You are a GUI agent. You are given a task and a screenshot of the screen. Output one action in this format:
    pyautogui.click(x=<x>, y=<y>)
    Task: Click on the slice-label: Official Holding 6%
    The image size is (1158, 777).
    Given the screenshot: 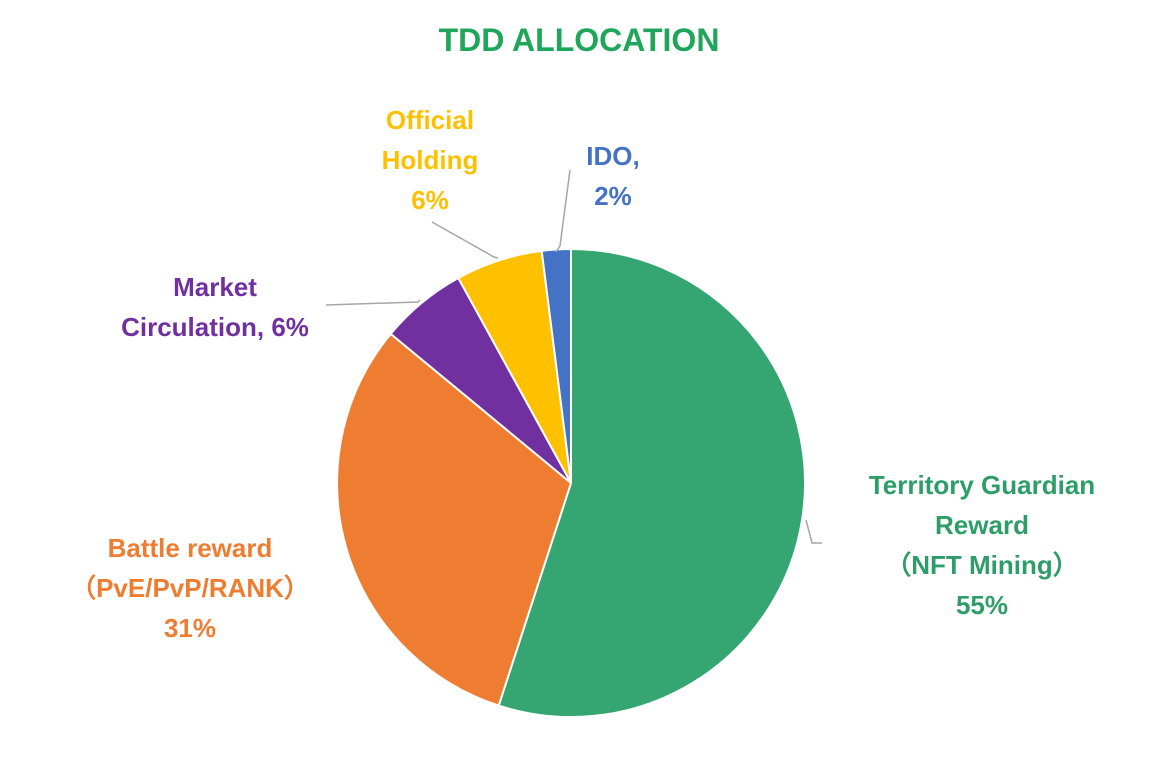 What is the action you would take?
    pyautogui.click(x=430, y=160)
    